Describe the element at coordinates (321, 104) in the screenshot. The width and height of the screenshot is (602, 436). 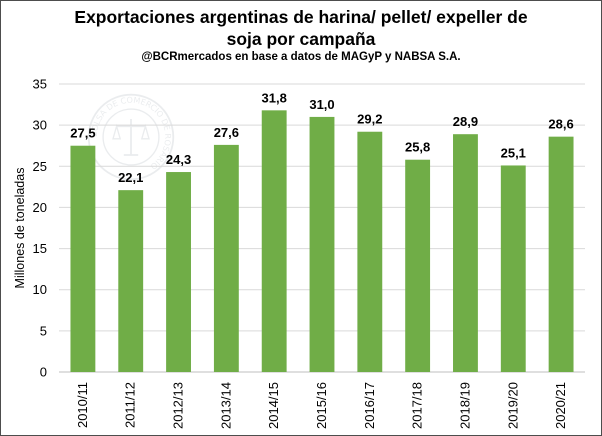
I see `data-label: 31,0` at that location.